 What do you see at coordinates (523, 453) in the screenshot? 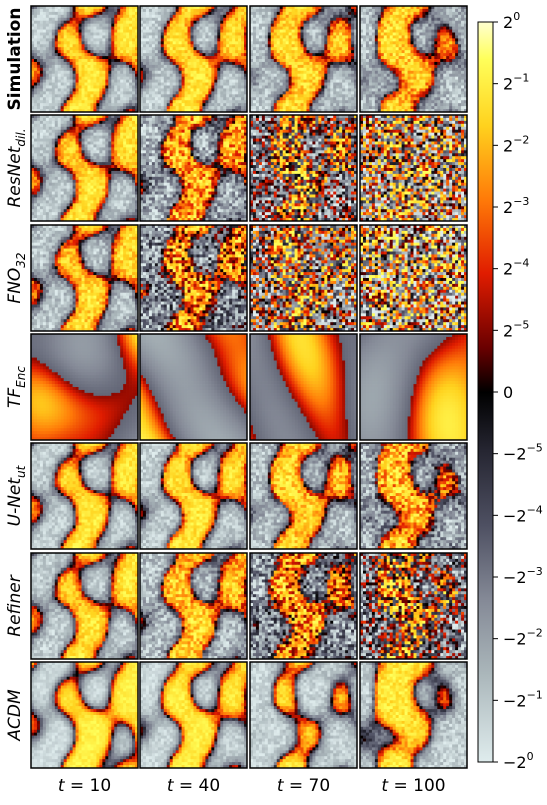
I see `colorbar-tick-label: −2−5` at bounding box center [523, 453].